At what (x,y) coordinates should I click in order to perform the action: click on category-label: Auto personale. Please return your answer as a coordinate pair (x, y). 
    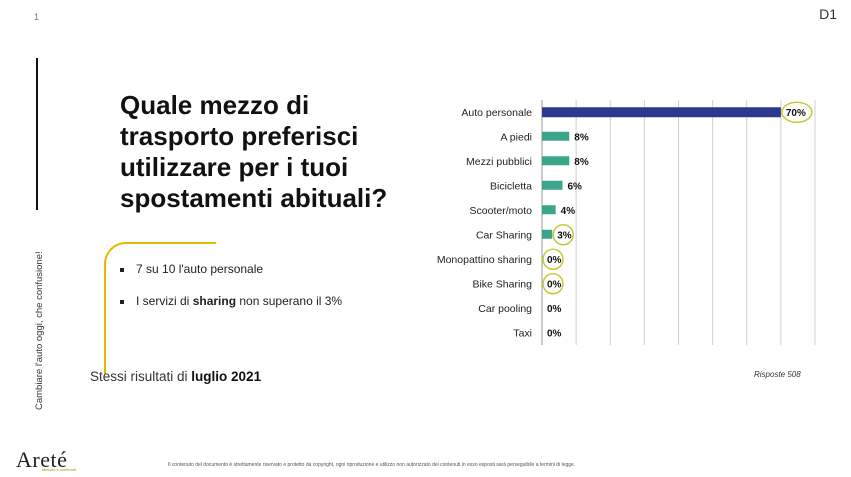
    Looking at the image, I should click on (496, 113).